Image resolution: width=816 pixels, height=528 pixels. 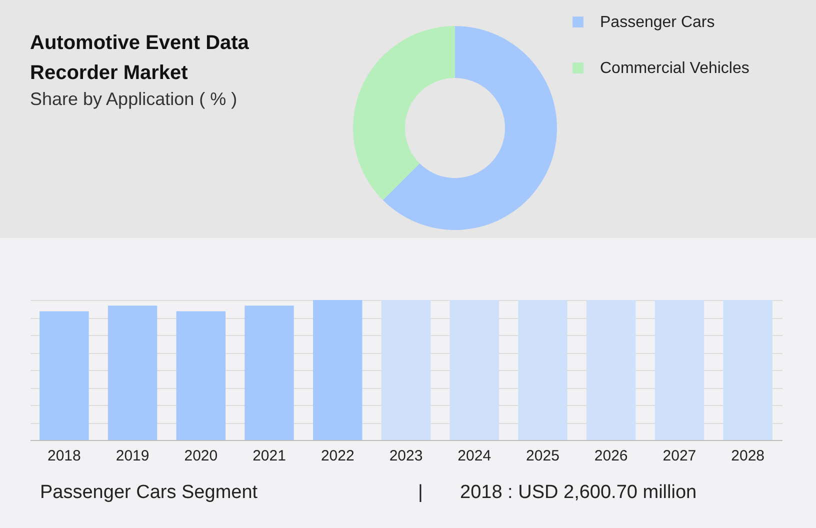 What do you see at coordinates (269, 456) in the screenshot?
I see `x-tick-label: 2021` at bounding box center [269, 456].